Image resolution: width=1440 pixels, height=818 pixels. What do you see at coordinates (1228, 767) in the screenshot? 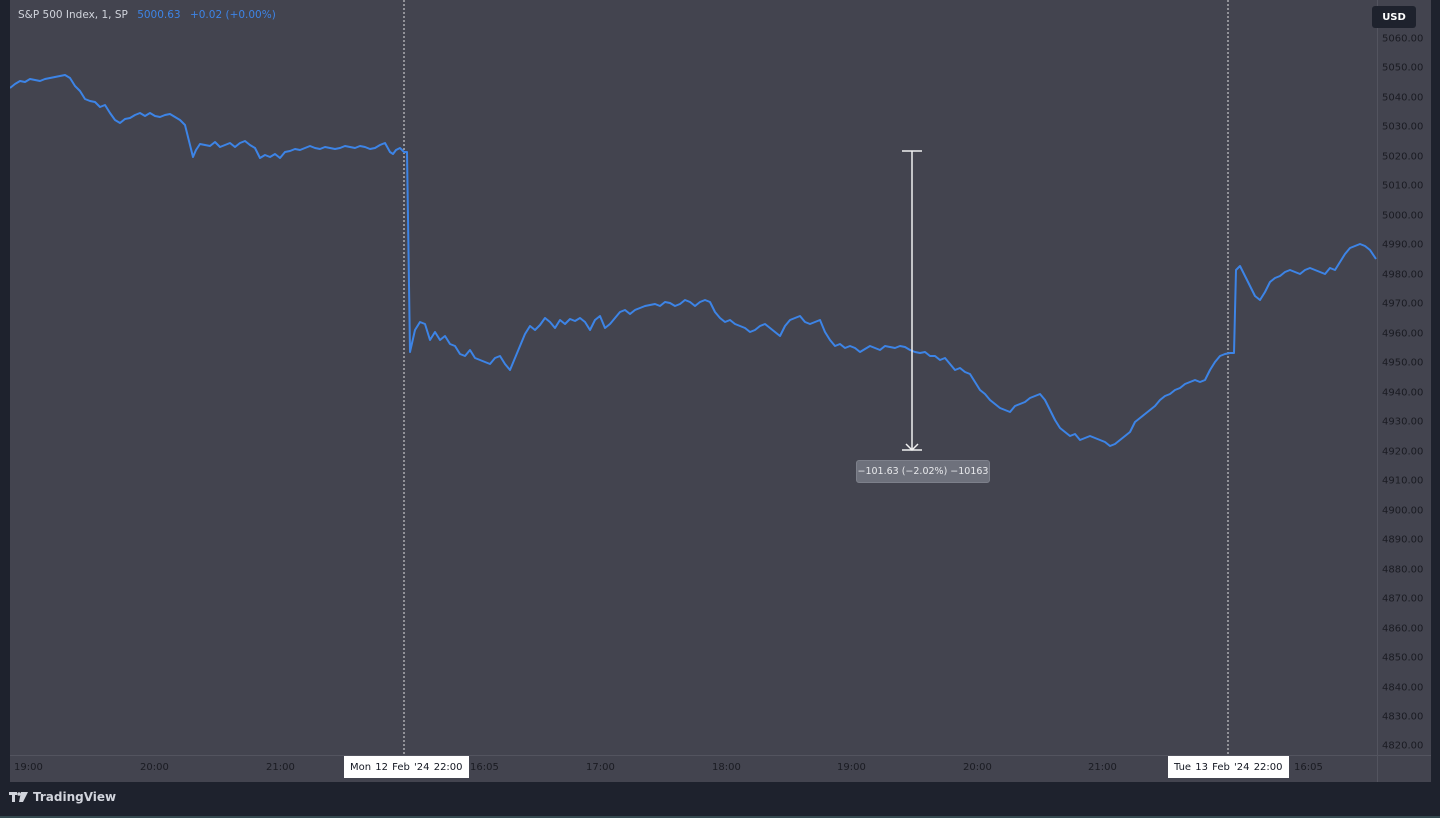
I see `session-date-label: Tue 13 Feb '24 22:00` at bounding box center [1228, 767].